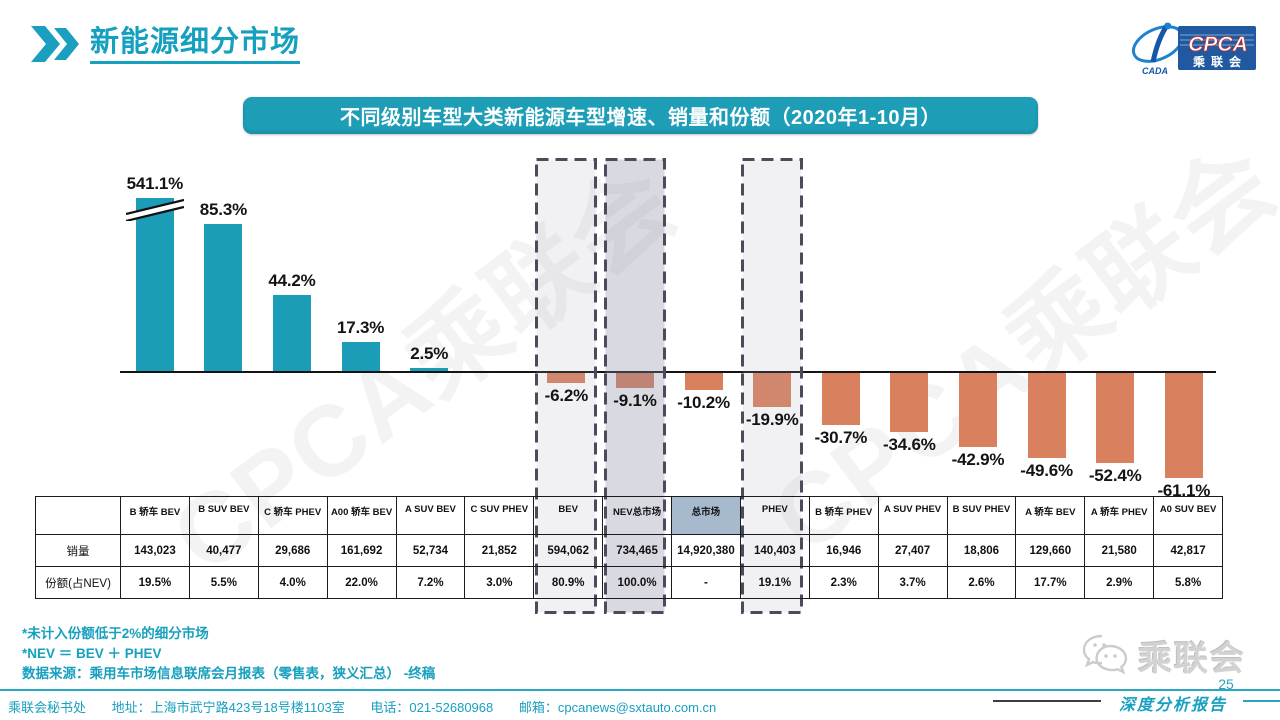  What do you see at coordinates (165, 44) in the screenshot?
I see `header: 新能源细分市场` at bounding box center [165, 44].